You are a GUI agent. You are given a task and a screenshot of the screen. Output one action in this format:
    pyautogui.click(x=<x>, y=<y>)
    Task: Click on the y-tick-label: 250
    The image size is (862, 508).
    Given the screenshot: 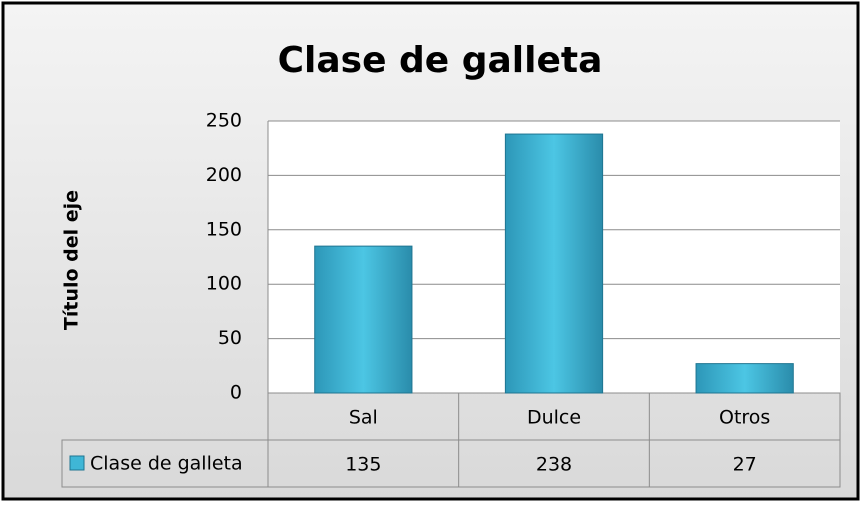 What is the action you would take?
    pyautogui.click(x=224, y=121)
    